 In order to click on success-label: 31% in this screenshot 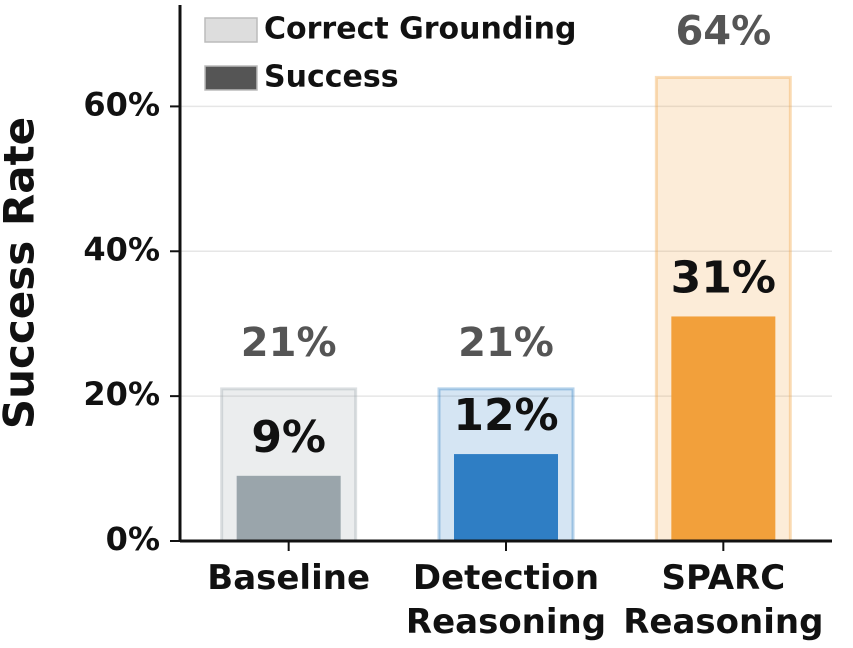, I will do `click(723, 277)`.